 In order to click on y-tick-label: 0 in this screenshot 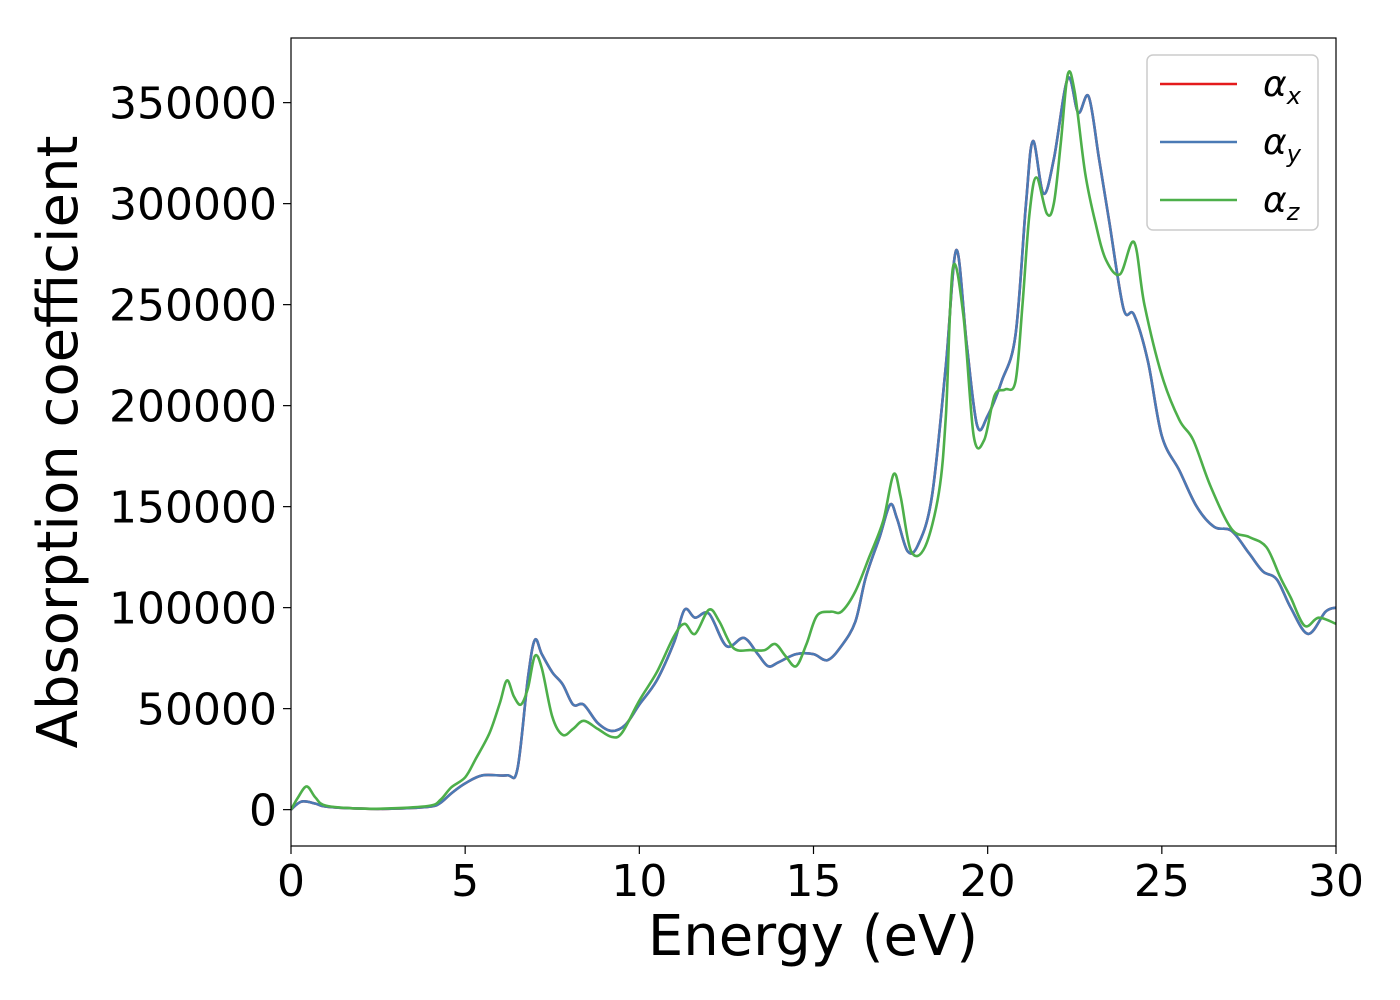, I will do `click(263, 811)`.